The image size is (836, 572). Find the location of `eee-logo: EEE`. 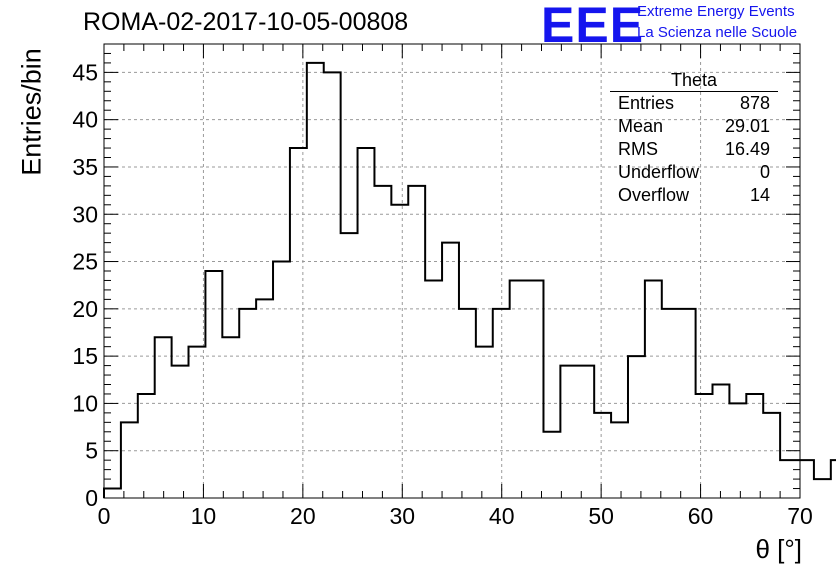

eee-logo: EEE is located at coordinates (593, 26).